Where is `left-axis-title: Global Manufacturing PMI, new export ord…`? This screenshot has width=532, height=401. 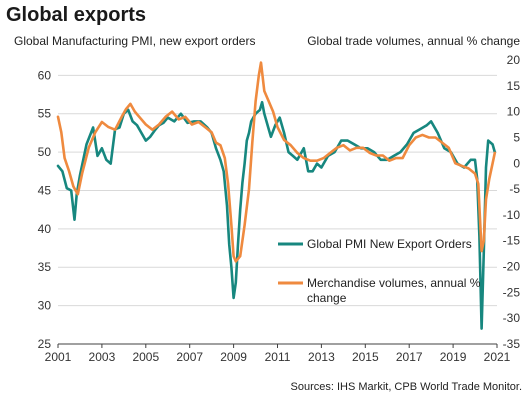
left-axis-title: Global Manufacturing PMI, new export ord… is located at coordinates (135, 41).